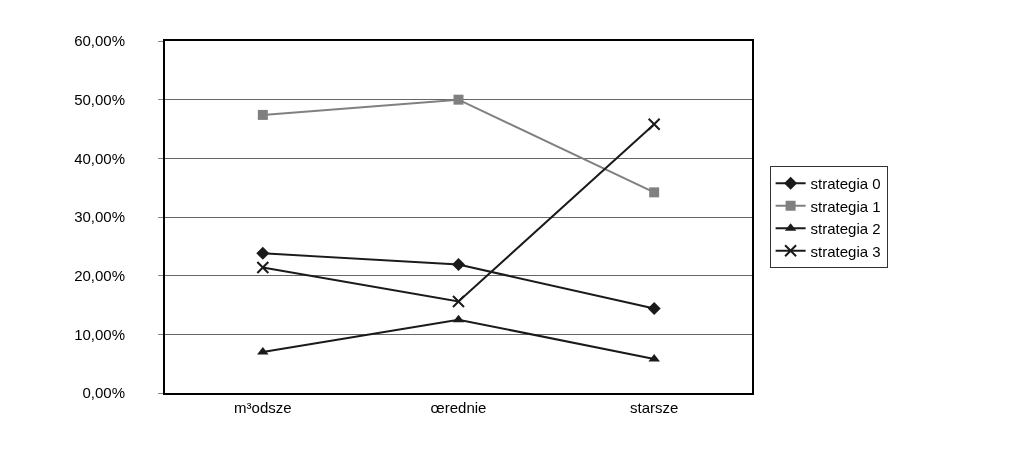 This screenshot has width=1031, height=454. Describe the element at coordinates (845, 206) in the screenshot. I see `legend-label: strategia 1` at that location.